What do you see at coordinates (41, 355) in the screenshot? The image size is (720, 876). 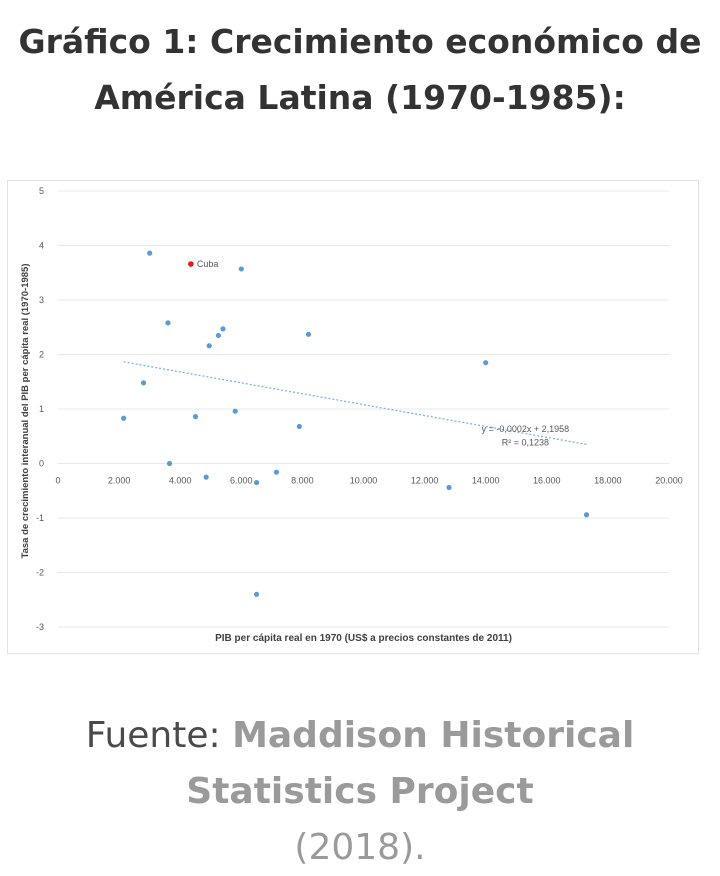 I see `y-tick-label: 2` at bounding box center [41, 355].